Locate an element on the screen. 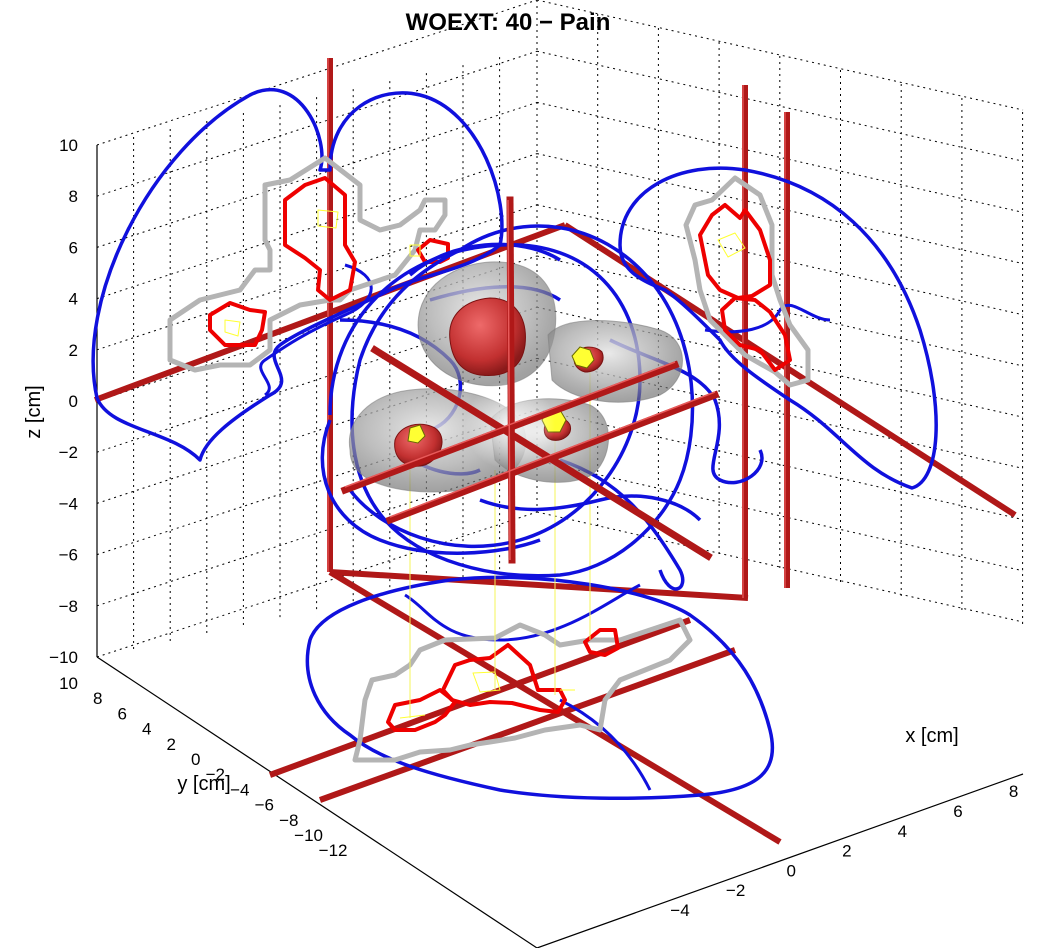 Image resolution: width=1050 pixels, height=948 pixels. z-tick-label: 8 is located at coordinates (73, 196).